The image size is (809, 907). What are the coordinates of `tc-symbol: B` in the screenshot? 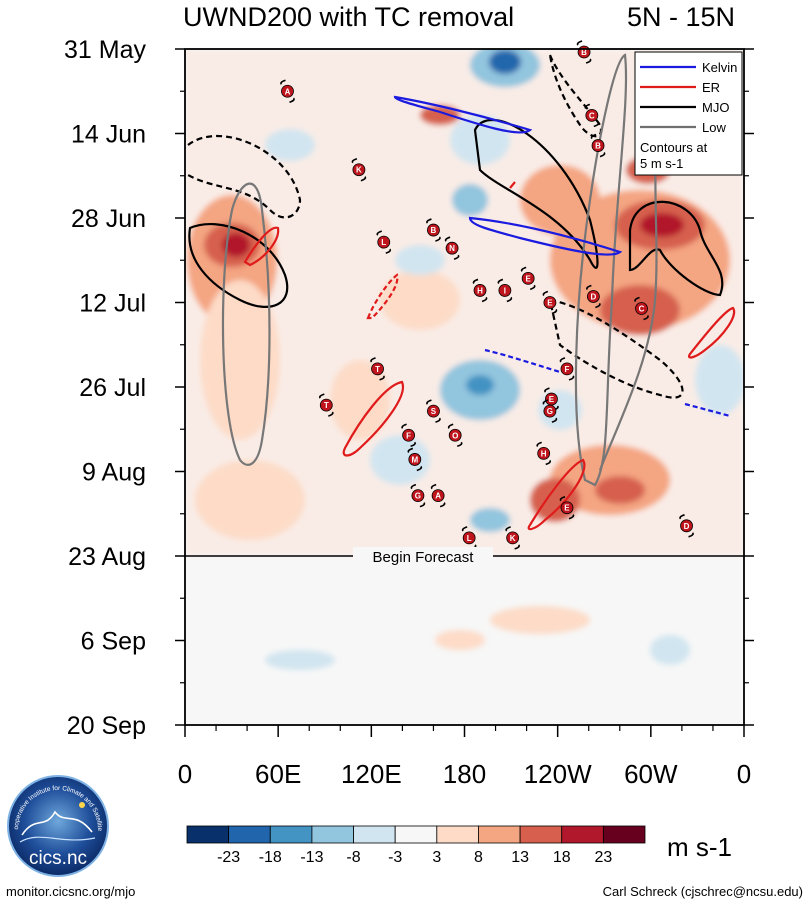 It's located at (598, 145).